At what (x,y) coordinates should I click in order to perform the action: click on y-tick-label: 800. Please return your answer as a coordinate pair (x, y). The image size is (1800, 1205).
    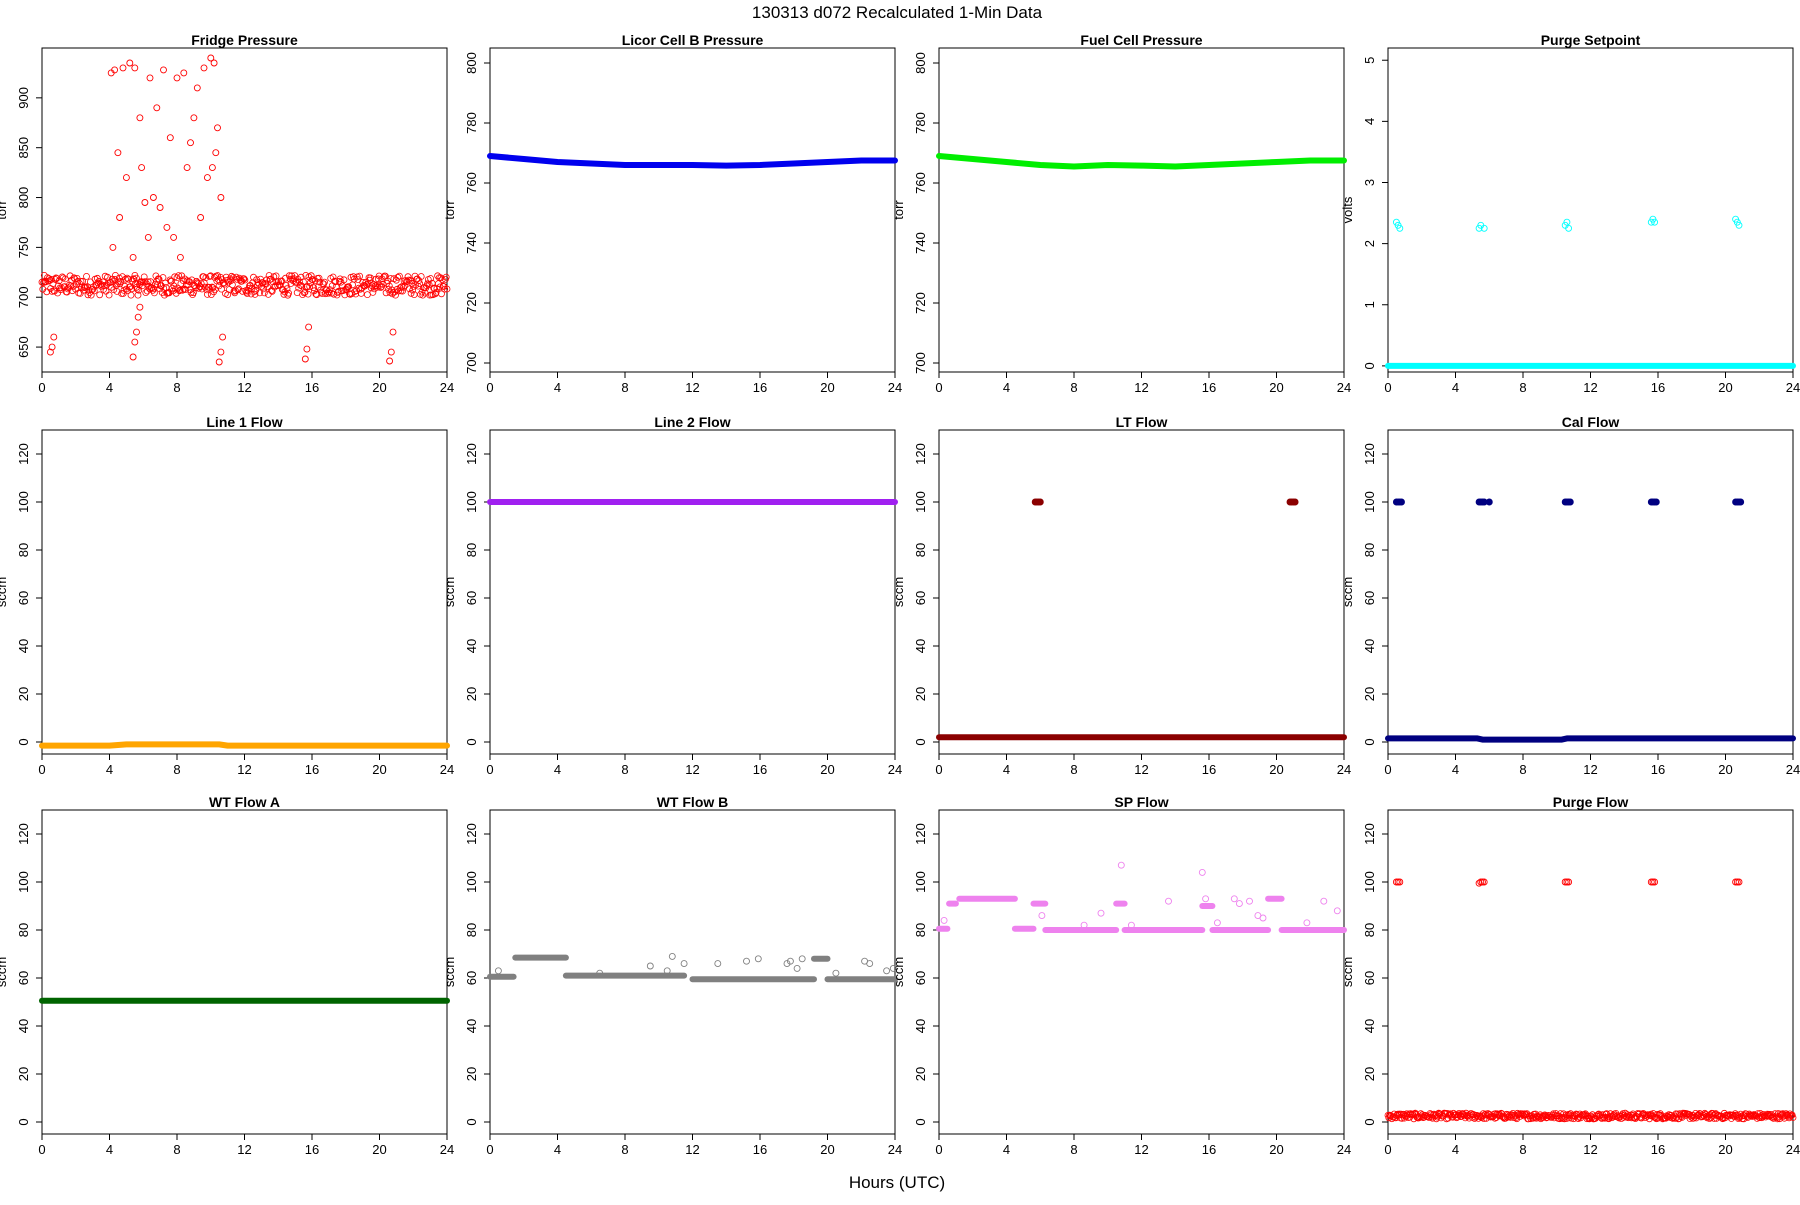
    Looking at the image, I should click on (471, 63).